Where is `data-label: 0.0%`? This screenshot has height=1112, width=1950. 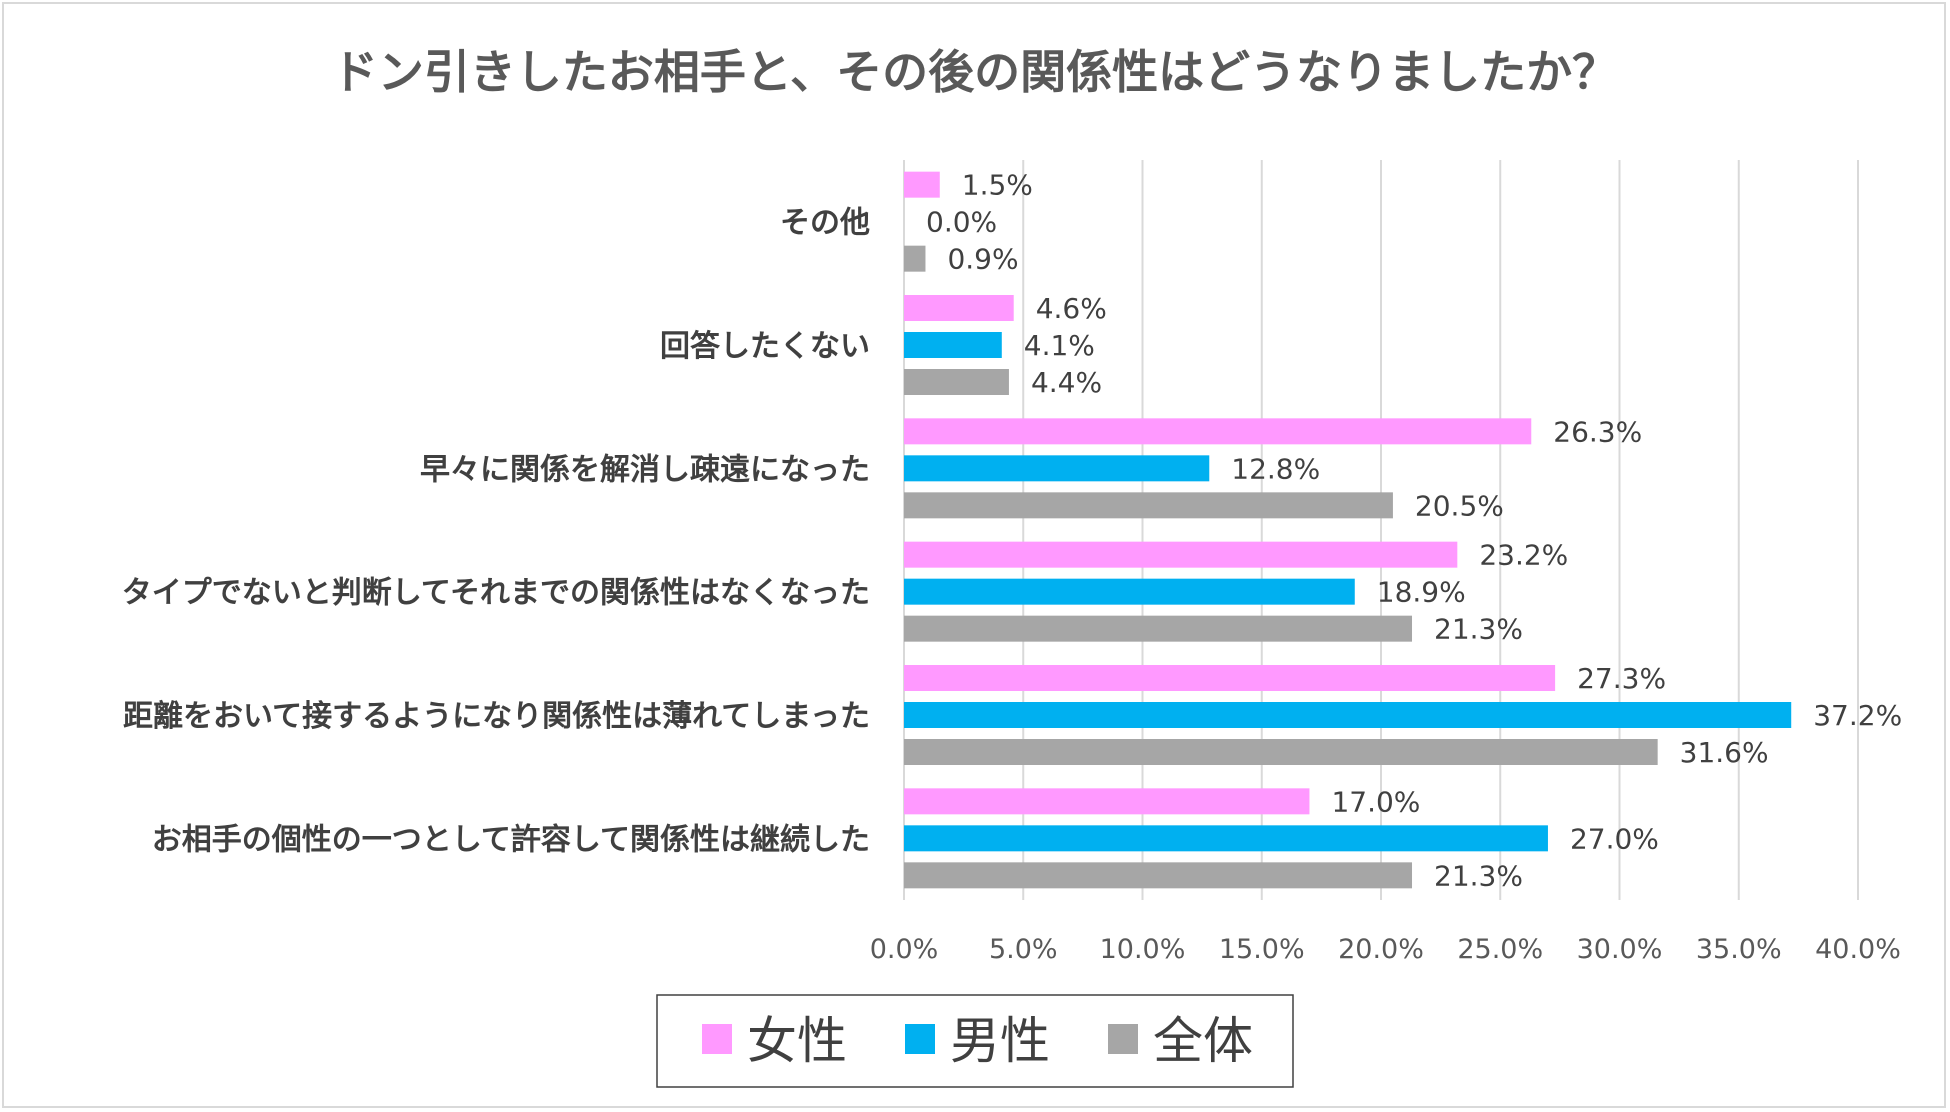 data-label: 0.0% is located at coordinates (961, 222).